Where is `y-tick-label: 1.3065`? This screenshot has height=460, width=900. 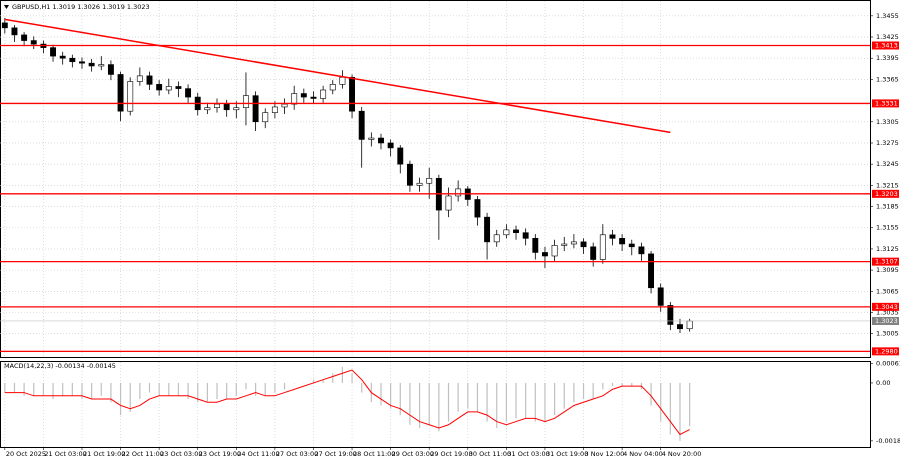 y-tick-label: 1.3065 is located at coordinates (887, 291).